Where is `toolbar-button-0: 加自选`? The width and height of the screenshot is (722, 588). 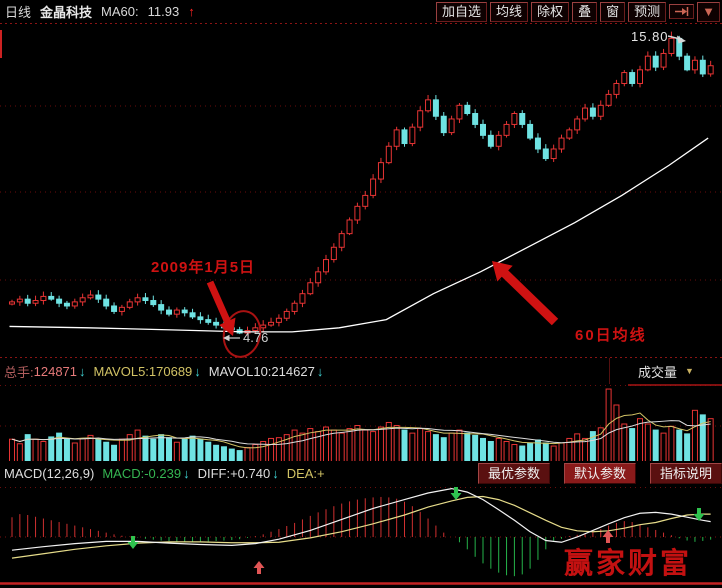
toolbar-button-0: 加自选 is located at coordinates (462, 11).